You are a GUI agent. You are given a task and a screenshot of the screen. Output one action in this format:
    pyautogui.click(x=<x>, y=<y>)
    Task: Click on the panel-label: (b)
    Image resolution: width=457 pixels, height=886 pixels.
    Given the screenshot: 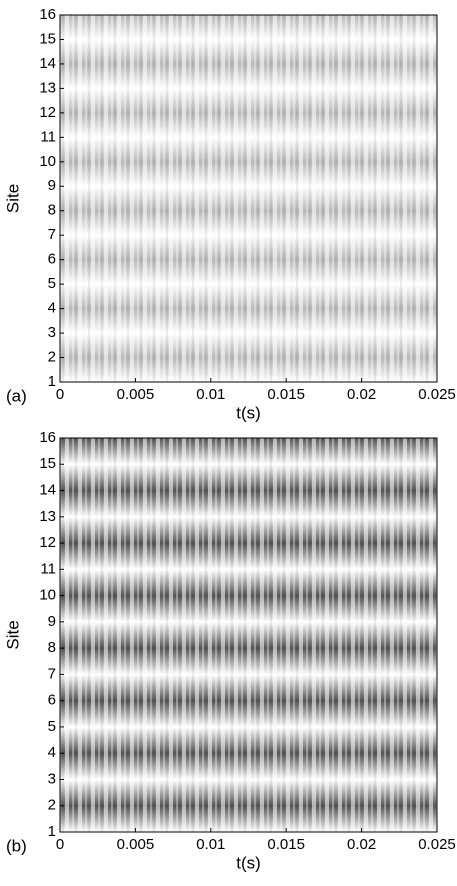 What is the action you would take?
    pyautogui.click(x=16, y=845)
    